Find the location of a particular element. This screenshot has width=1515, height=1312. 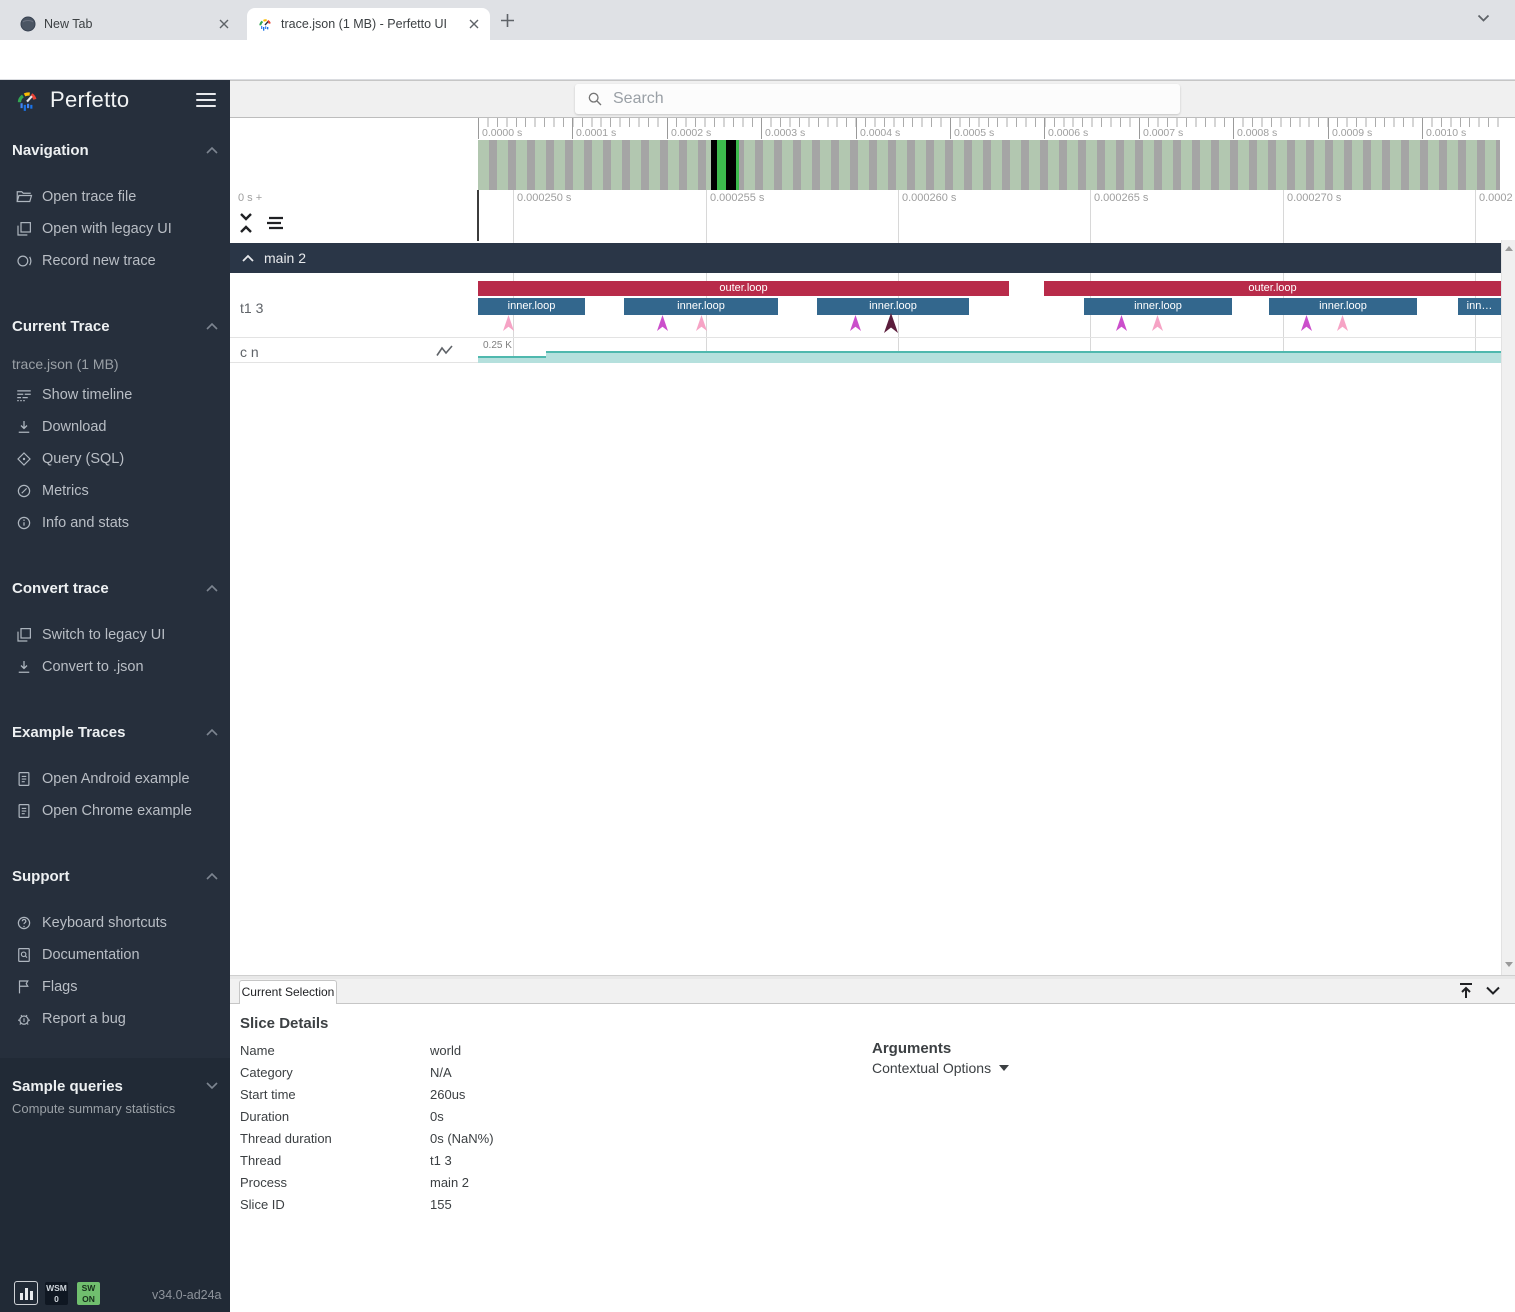

ruler-label: 0.0004 s is located at coordinates (880, 133).